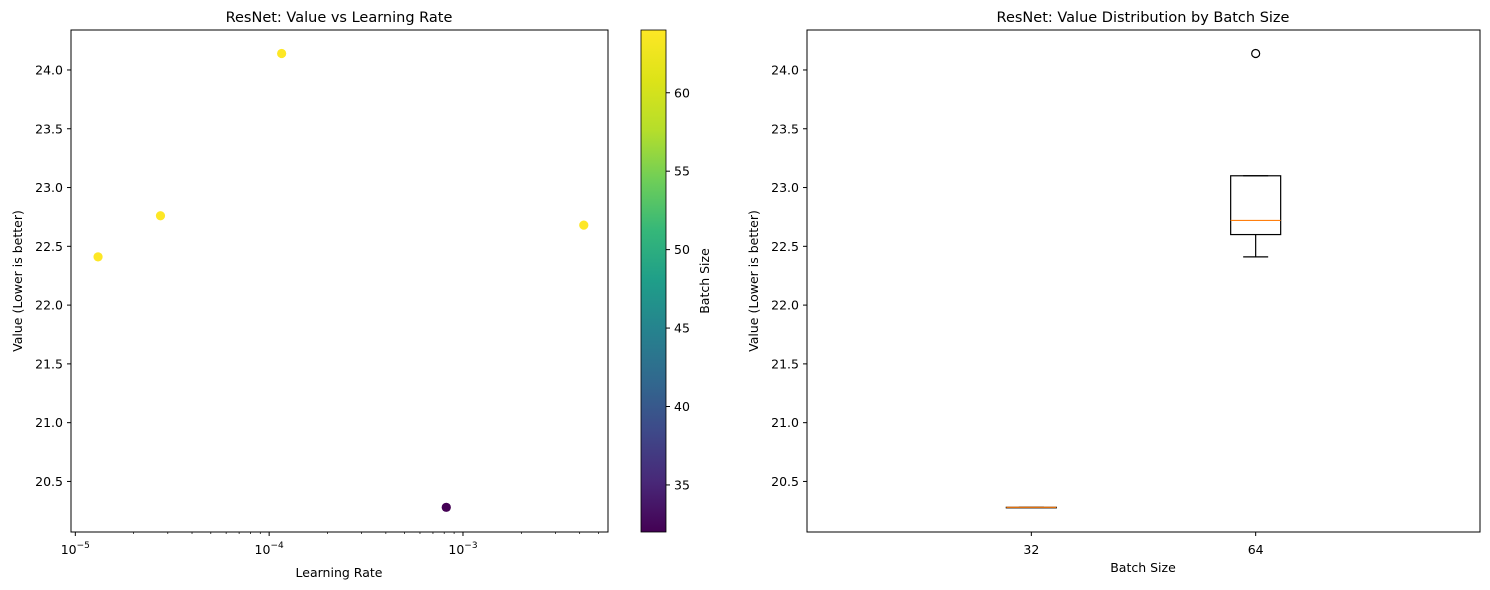 The image size is (1490, 590). Describe the element at coordinates (1143, 544) in the screenshot. I see `boxplot-x-ticks: 32 64` at that location.